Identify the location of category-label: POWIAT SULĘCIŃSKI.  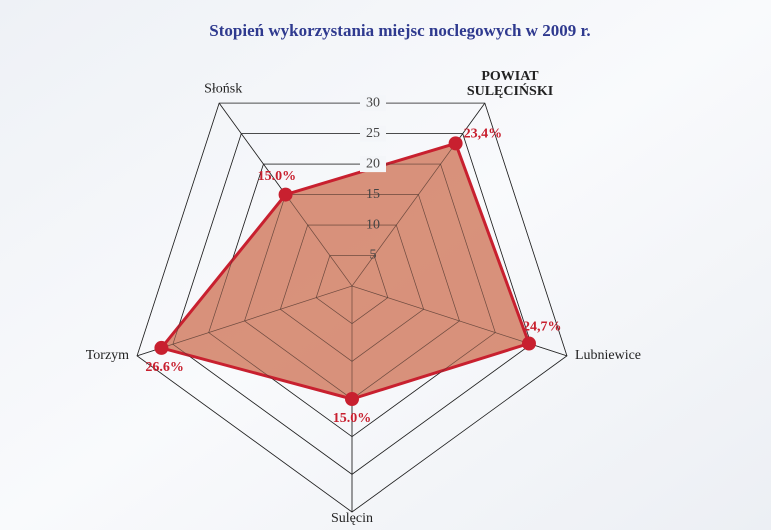
(510, 84).